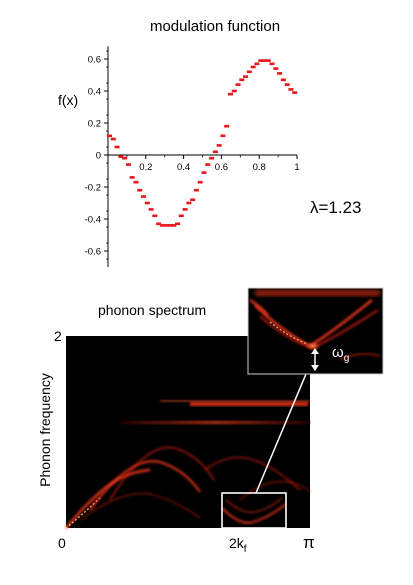  I want to click on zoom-box, so click(254, 510).